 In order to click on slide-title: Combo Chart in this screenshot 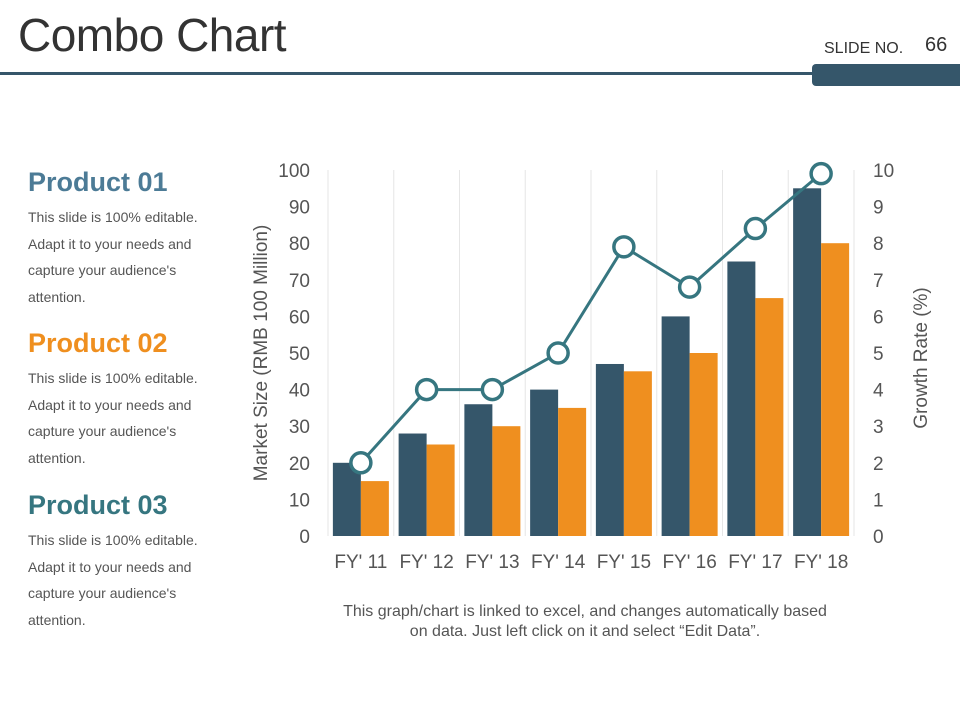, I will do `click(152, 35)`.